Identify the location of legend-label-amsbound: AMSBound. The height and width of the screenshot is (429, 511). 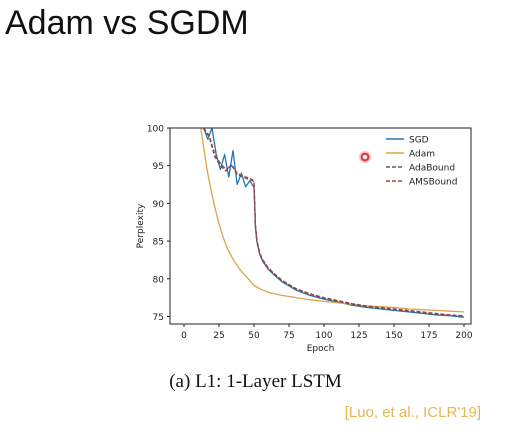
(433, 183).